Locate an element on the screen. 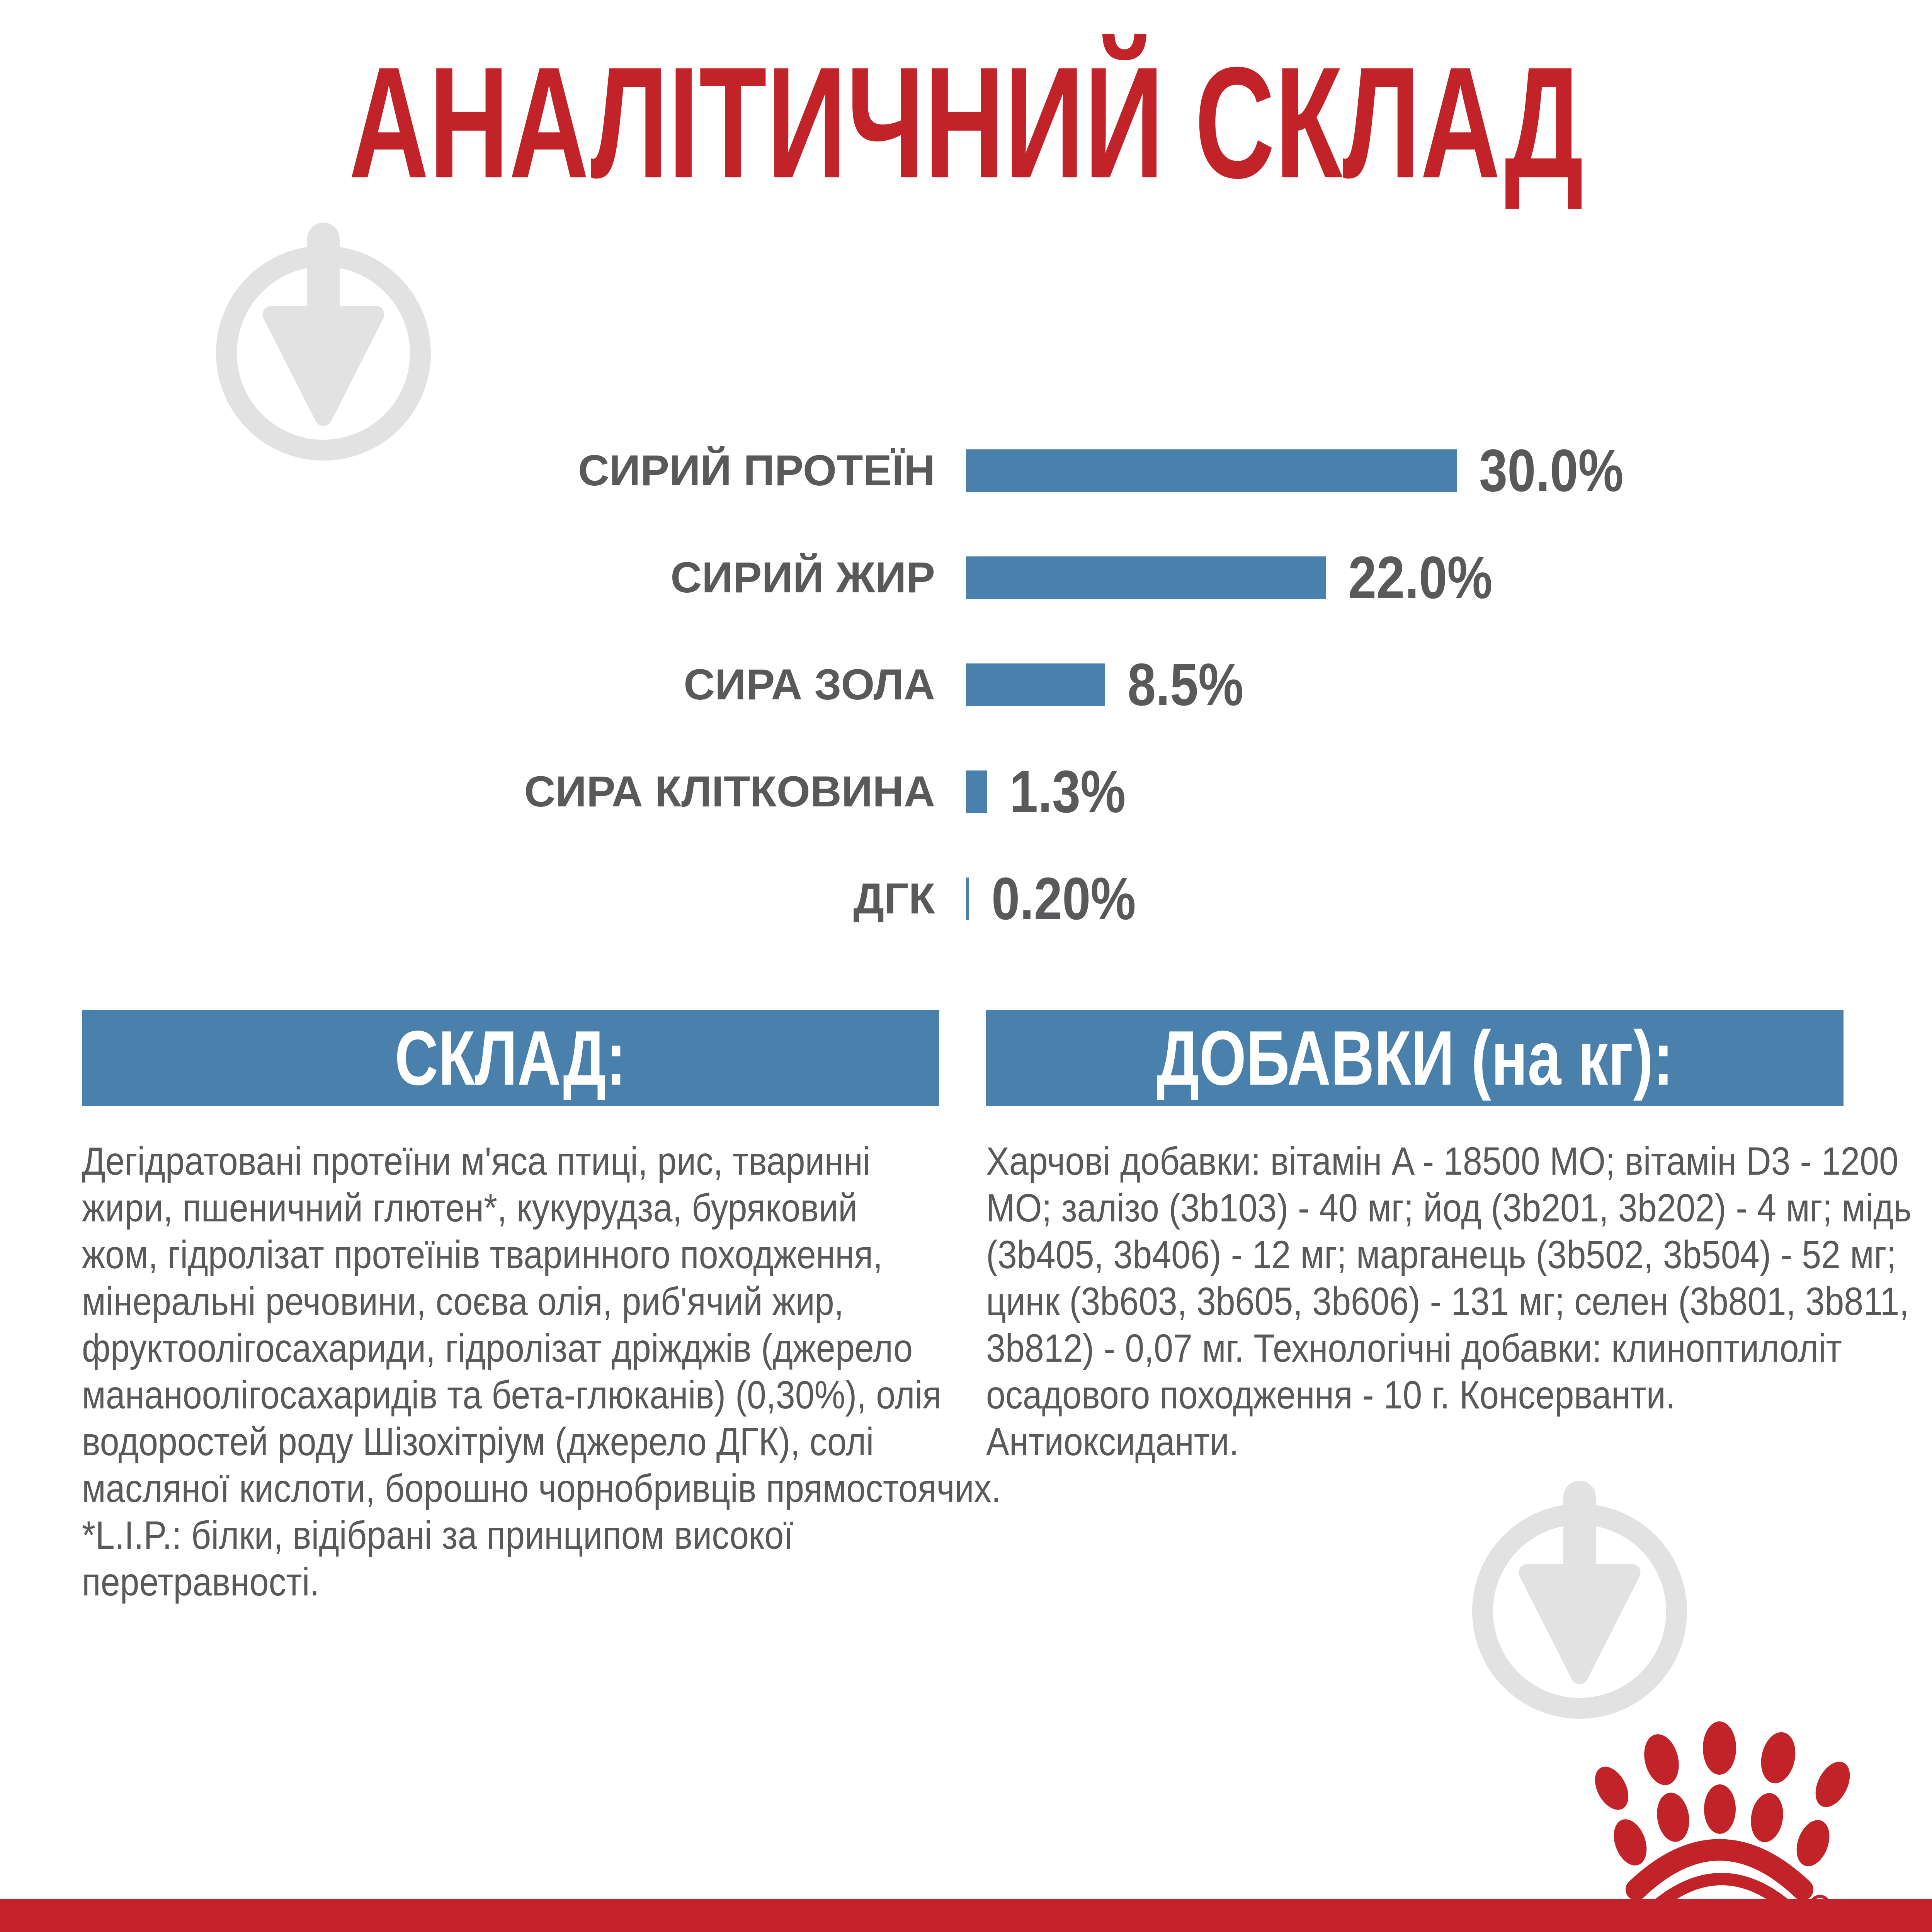 The image size is (1932, 1932). chart-value-label: 30.0% is located at coordinates (1564, 471).